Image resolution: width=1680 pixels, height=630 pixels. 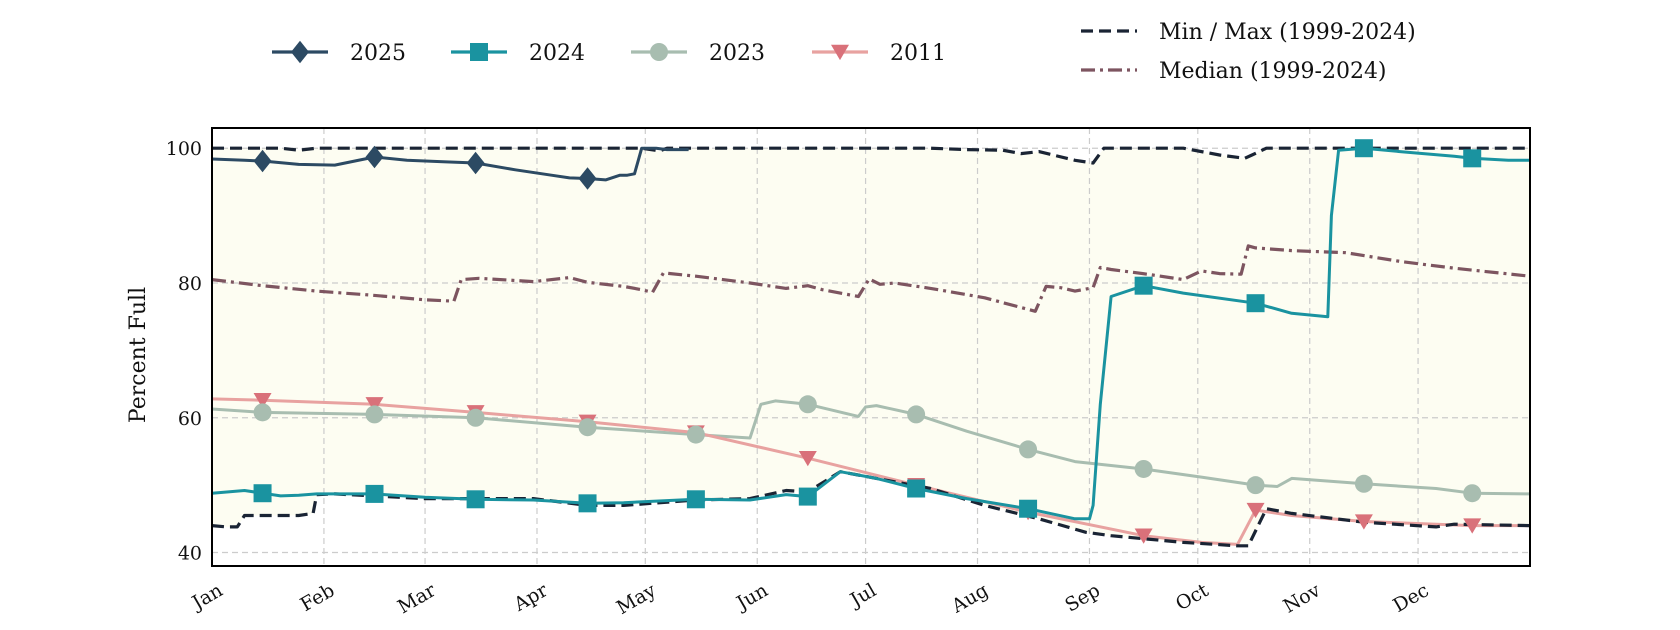 What do you see at coordinates (871, 155) in the screenshot?
I see `series-line-max-1999-2024-` at bounding box center [871, 155].